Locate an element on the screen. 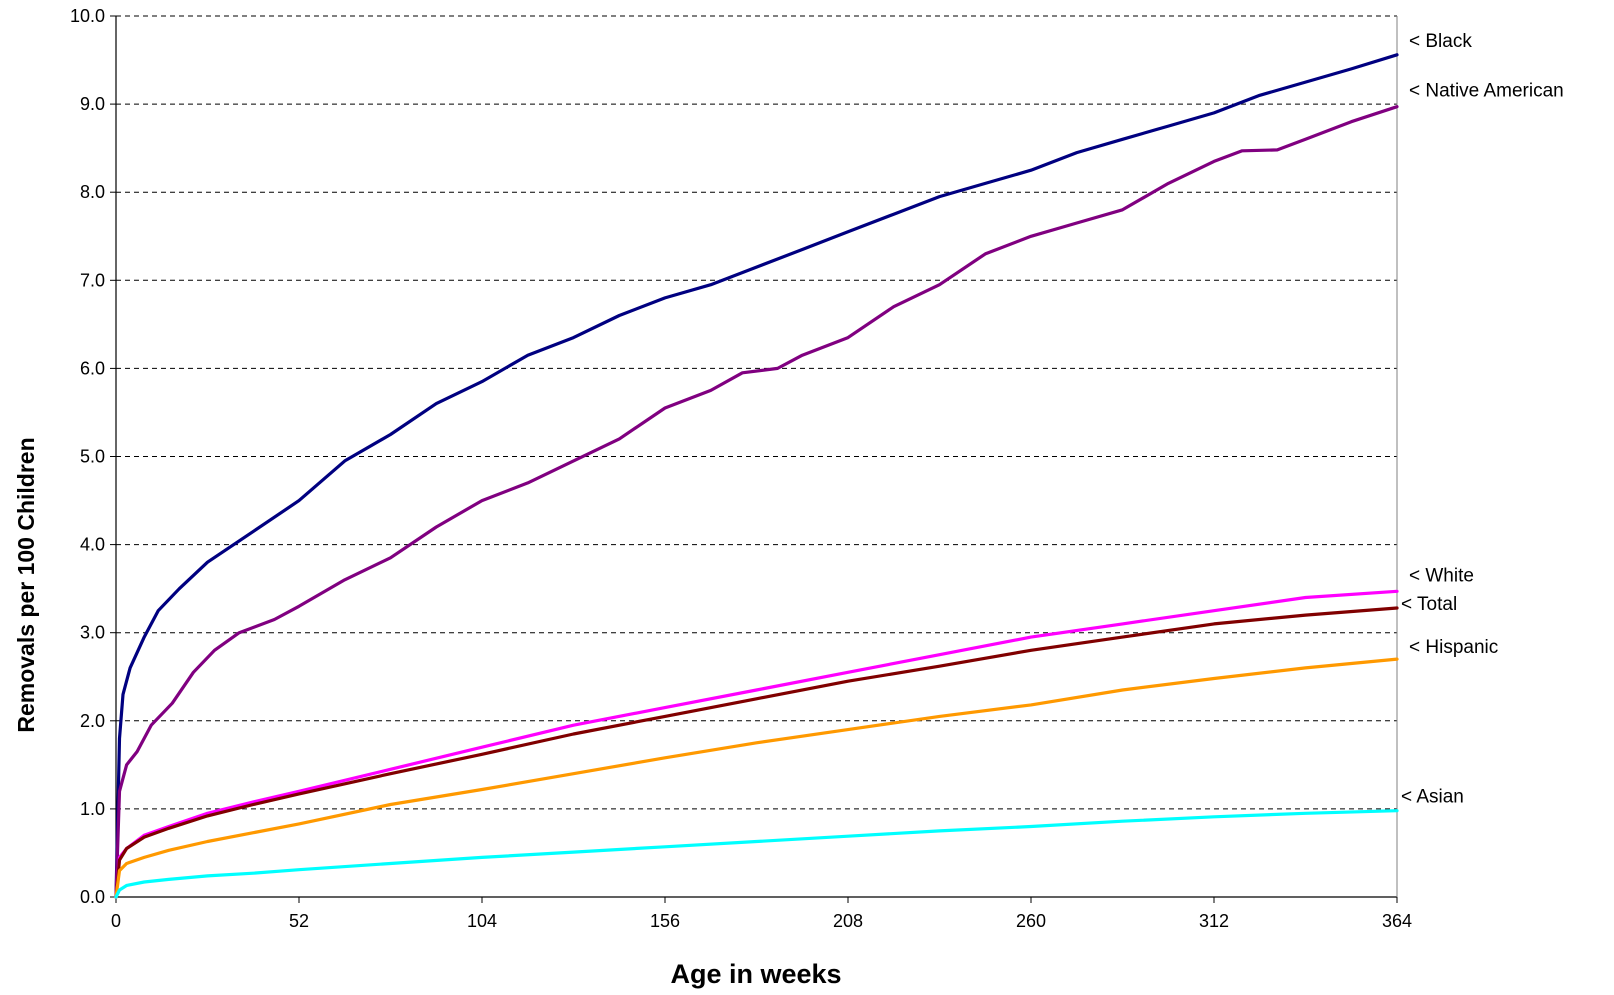 Image resolution: width=1614 pixels, height=995 pixels. x-axis-title: Age in weeks is located at coordinates (755, 974).